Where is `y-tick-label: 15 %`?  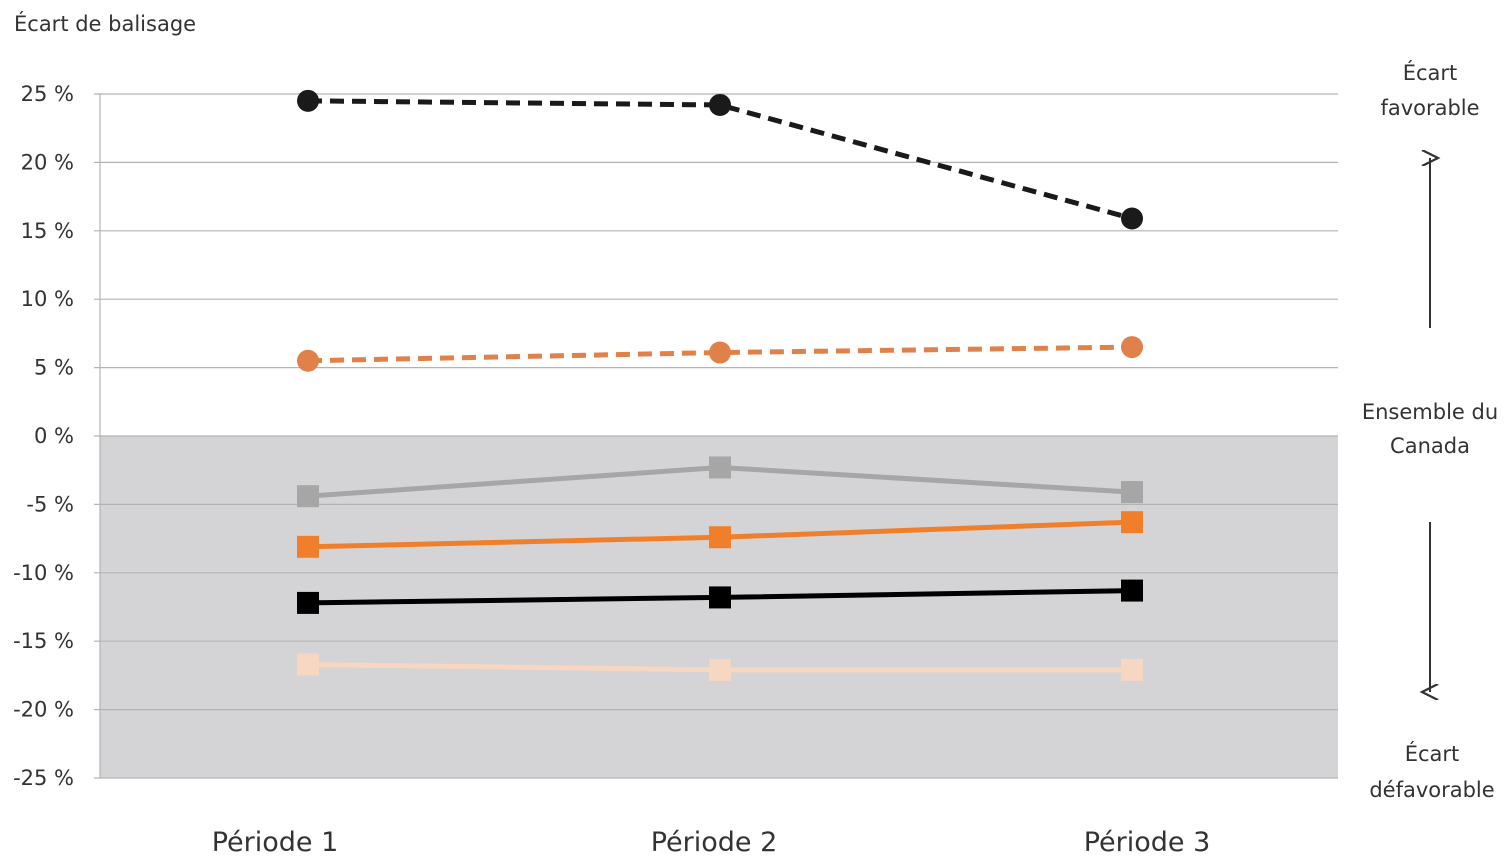 y-tick-label: 15 % is located at coordinates (47, 231).